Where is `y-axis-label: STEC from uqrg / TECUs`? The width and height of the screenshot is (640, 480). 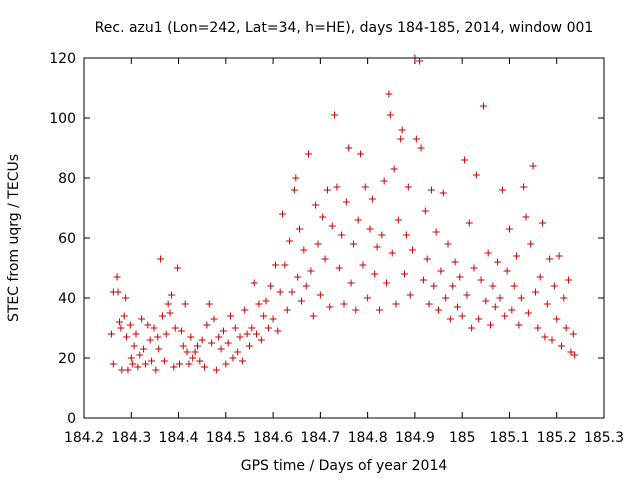
y-axis-label: STEC from uqrg / TECUs is located at coordinates (14, 238).